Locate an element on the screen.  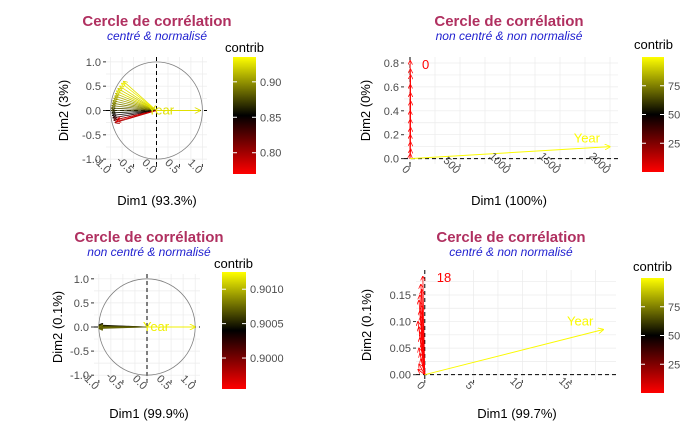
y-tick-label: 0.2 is located at coordinates (391, 136).